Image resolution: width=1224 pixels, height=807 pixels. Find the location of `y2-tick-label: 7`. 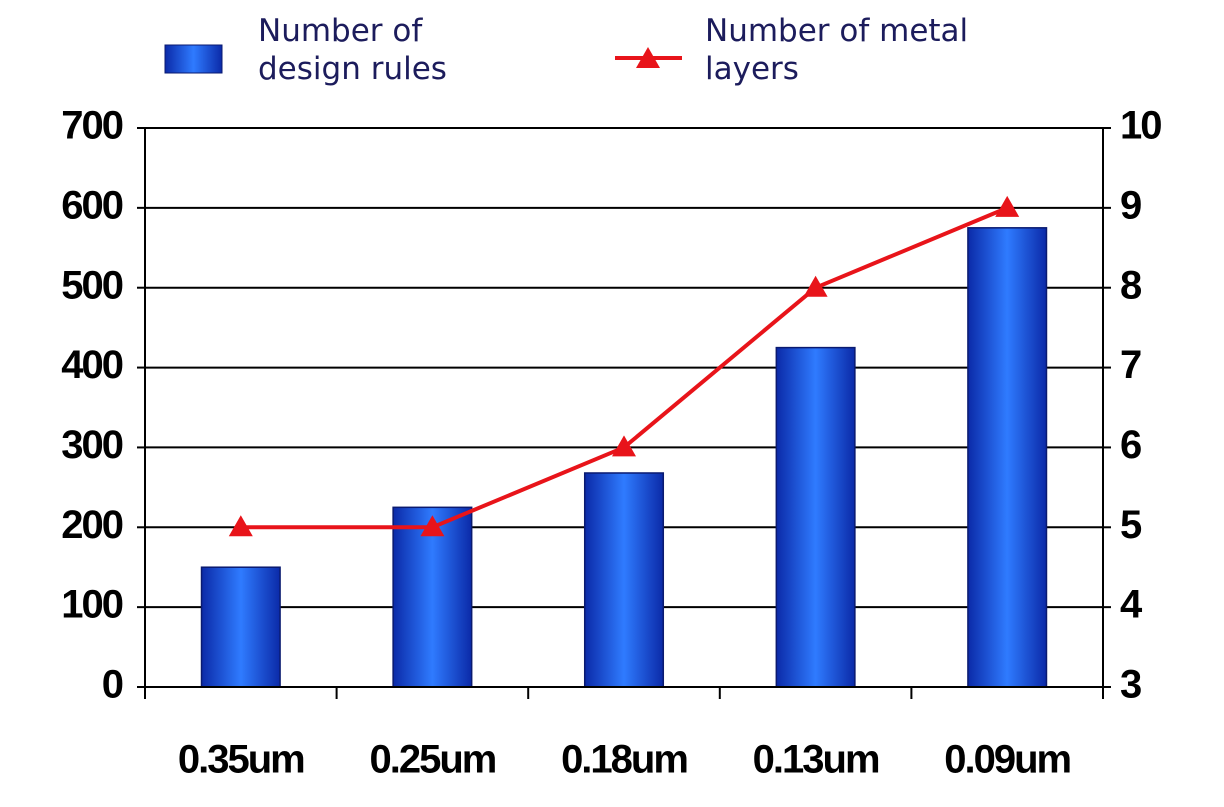

y2-tick-label: 7 is located at coordinates (1130, 365).